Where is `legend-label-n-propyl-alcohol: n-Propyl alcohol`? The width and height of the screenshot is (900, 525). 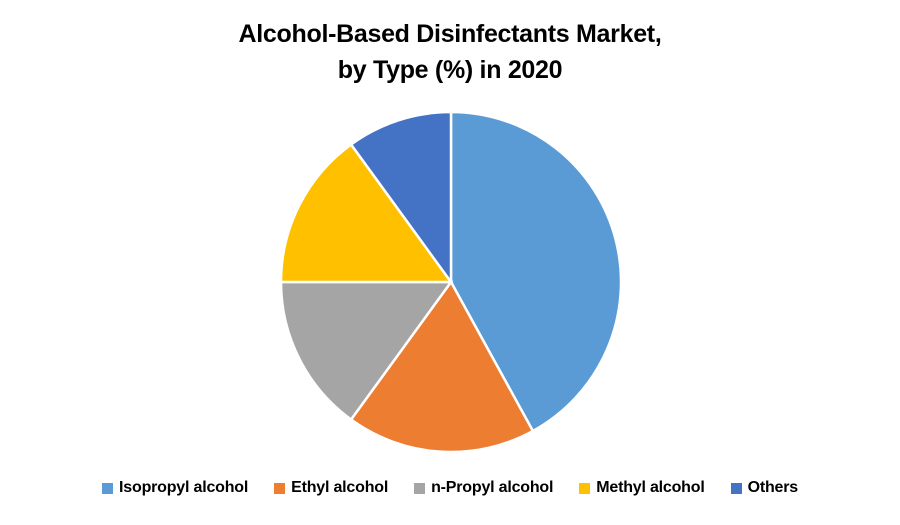
legend-label-n-propyl-alcohol: n-Propyl alcohol is located at coordinates (492, 487).